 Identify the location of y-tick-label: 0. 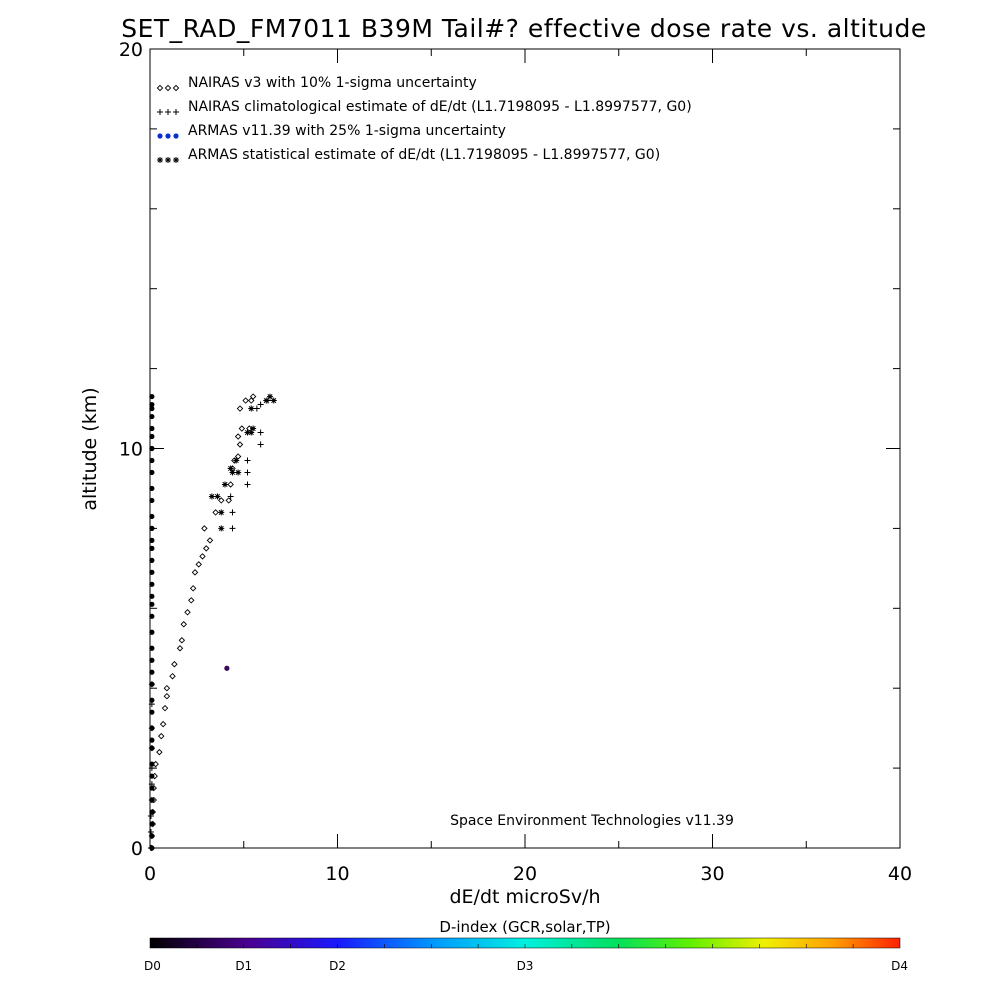
(137, 849).